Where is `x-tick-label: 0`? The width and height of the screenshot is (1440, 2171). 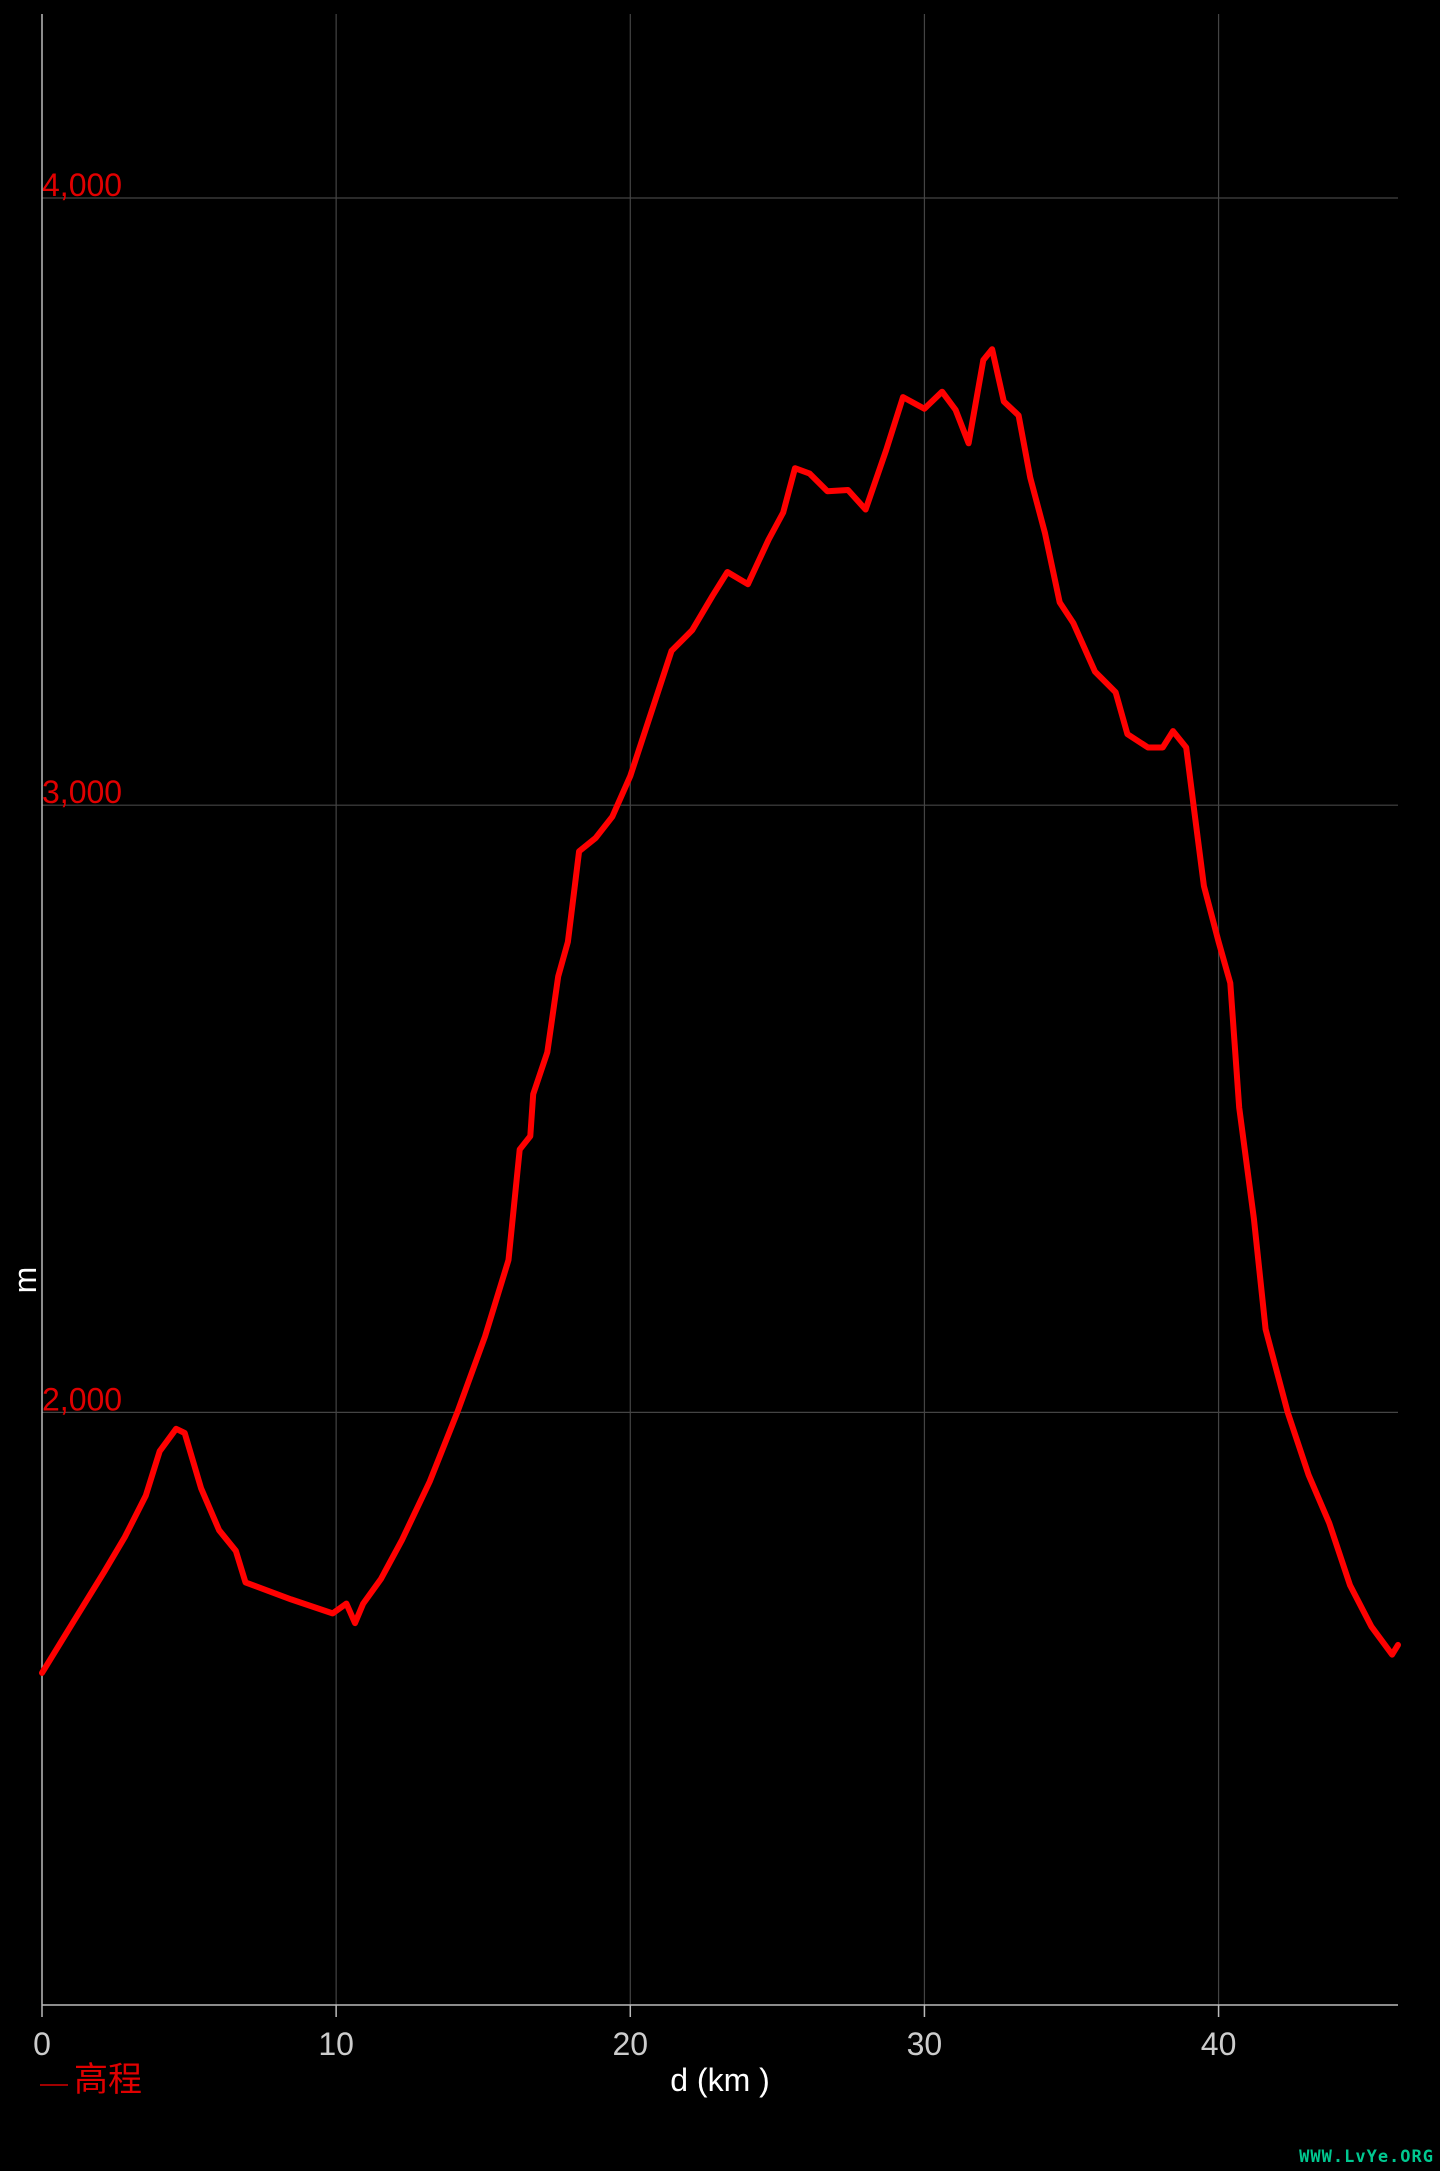 x-tick-label: 0 is located at coordinates (42, 2044).